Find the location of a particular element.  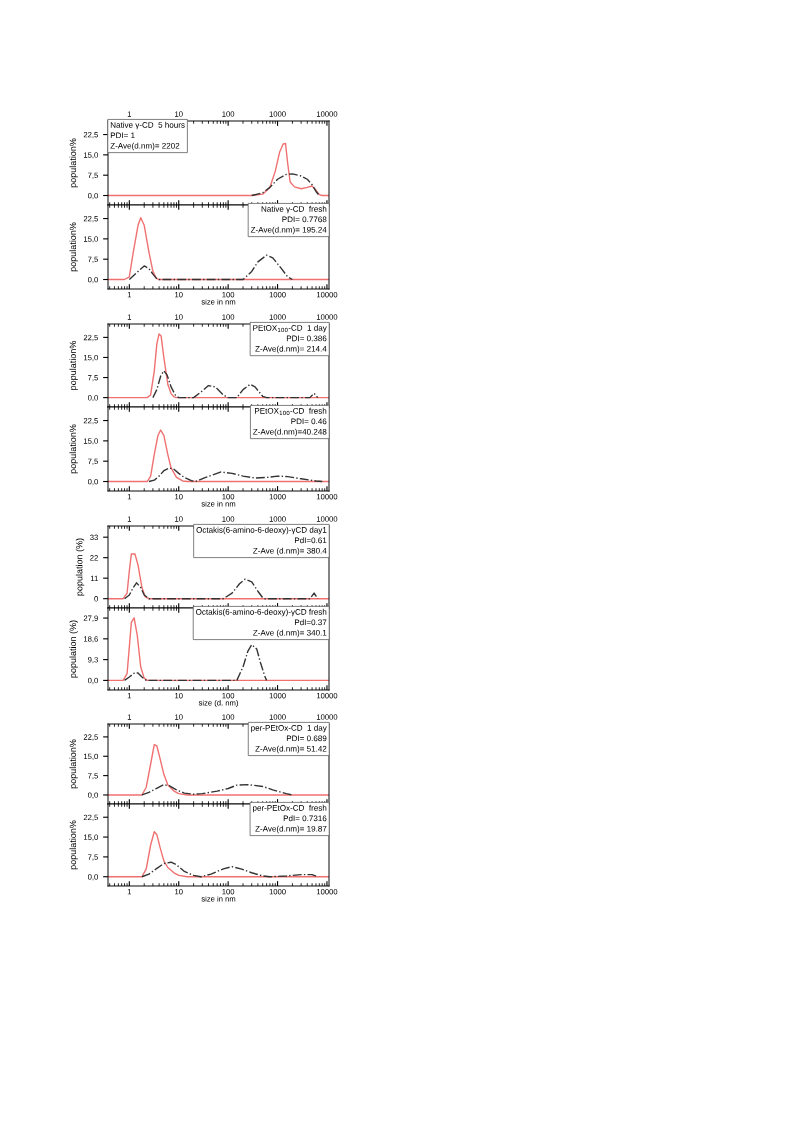

annotation: PdI=0.37 is located at coordinates (310, 622).